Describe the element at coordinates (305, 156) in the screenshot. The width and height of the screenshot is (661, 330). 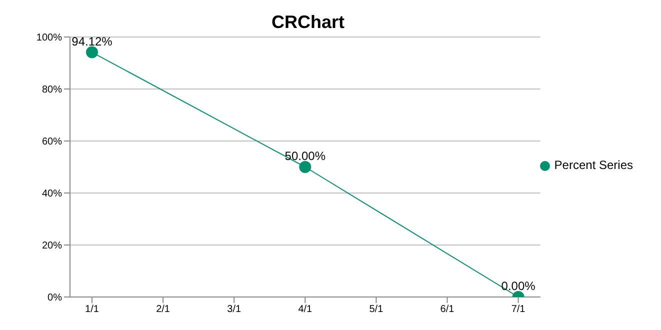
I see `data-label: 50.00%` at that location.